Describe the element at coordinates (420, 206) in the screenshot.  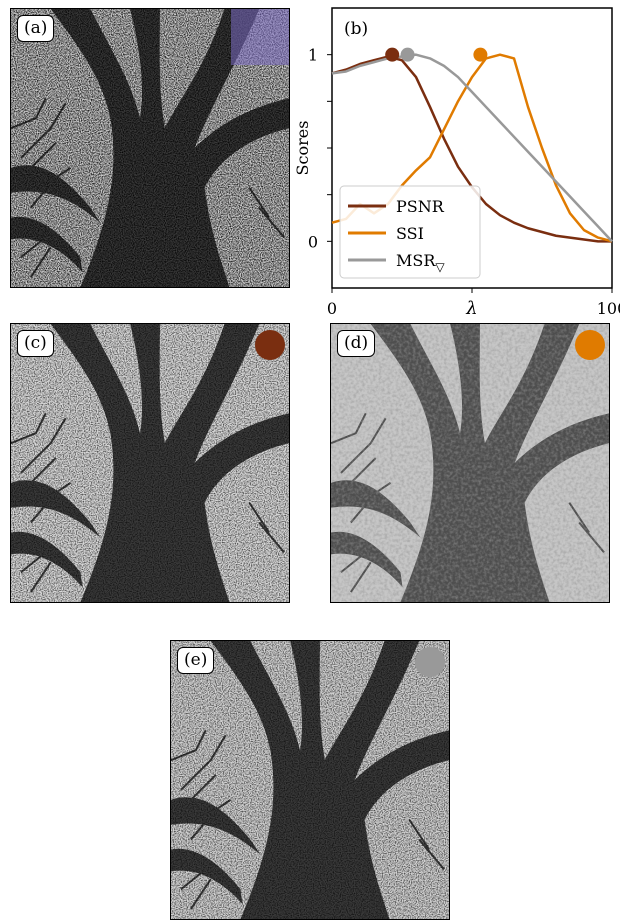
I see `legend-label-psnr: PSNR` at that location.